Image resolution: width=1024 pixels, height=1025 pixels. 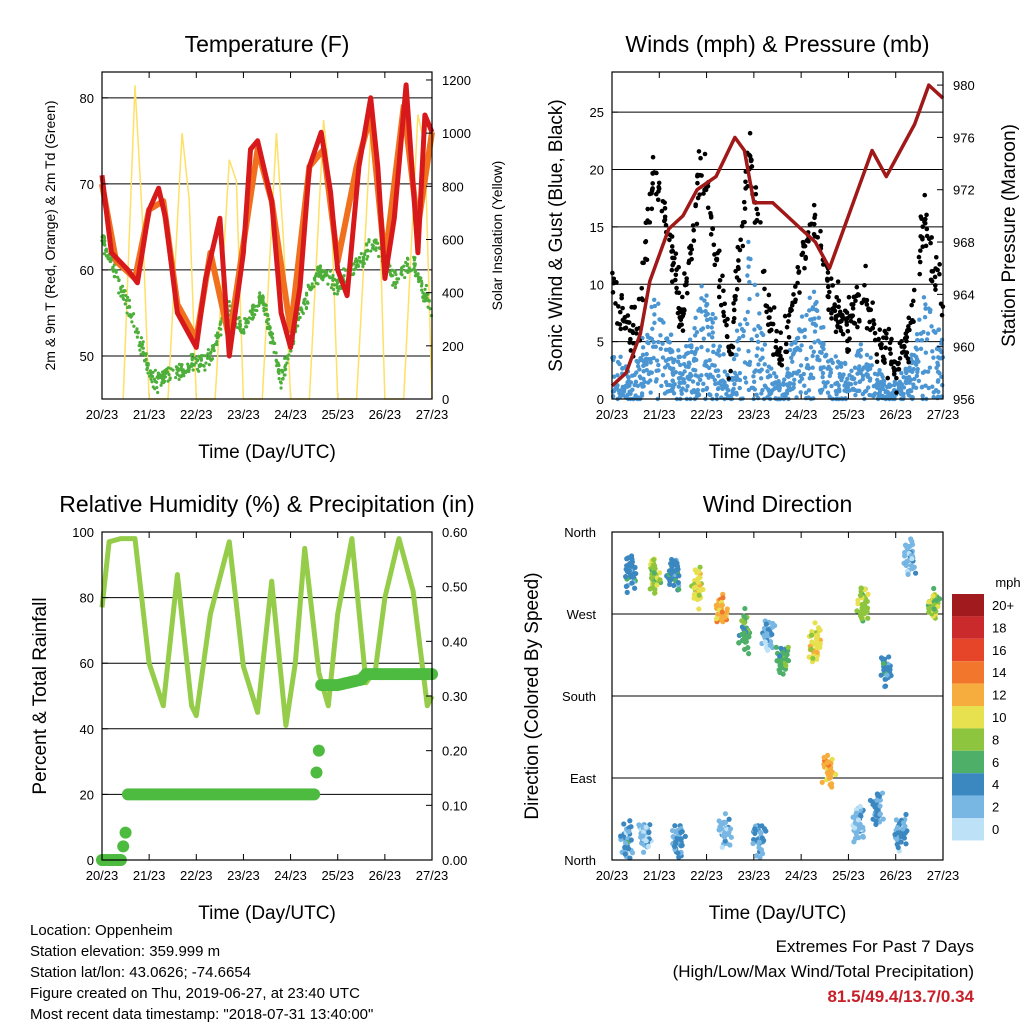 What do you see at coordinates (196, 875) in the screenshot?
I see `x-tick-label: 22/23` at bounding box center [196, 875].